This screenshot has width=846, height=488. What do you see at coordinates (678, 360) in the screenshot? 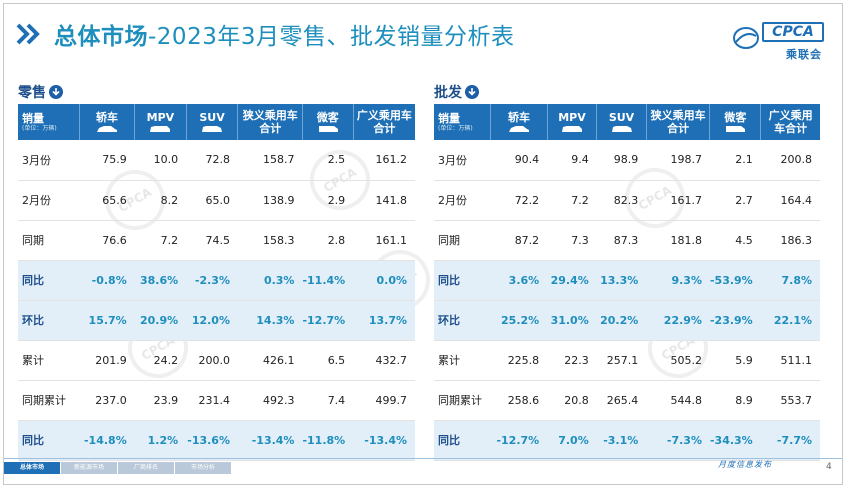
I see `table-cell: 505.2` at bounding box center [678, 360].